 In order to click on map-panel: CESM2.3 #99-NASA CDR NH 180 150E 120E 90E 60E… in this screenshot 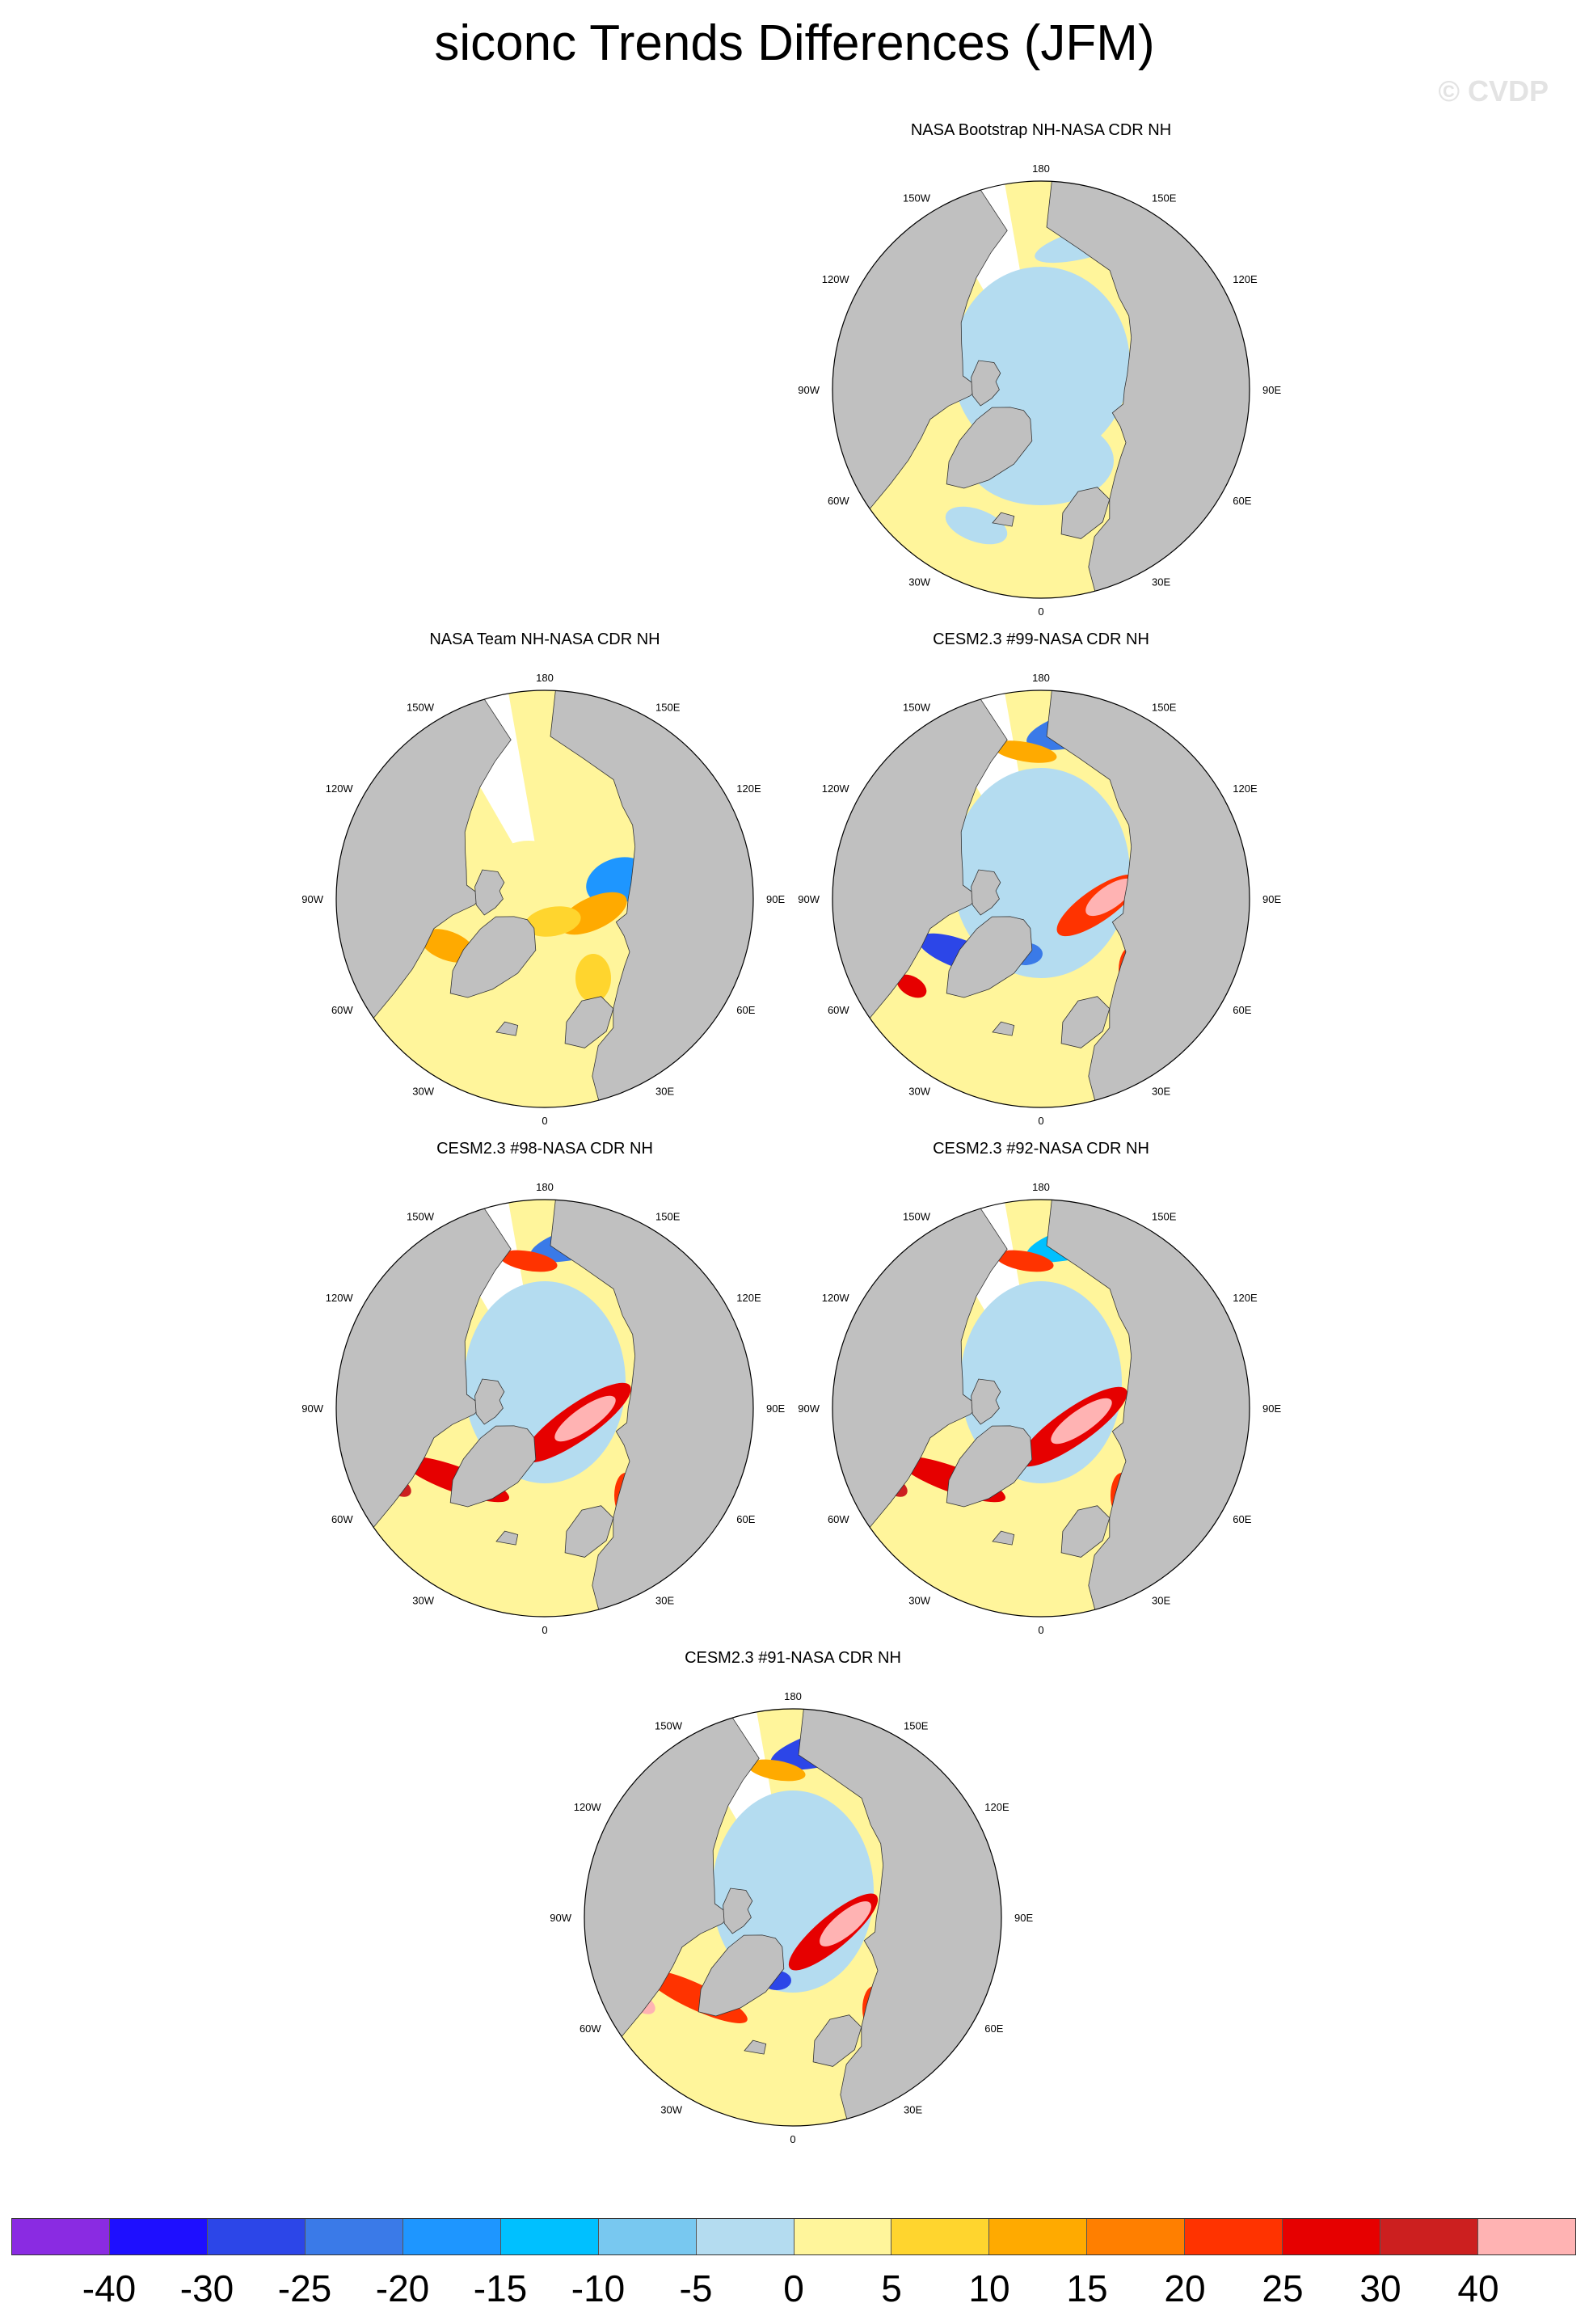, I will do `click(1039, 879)`.